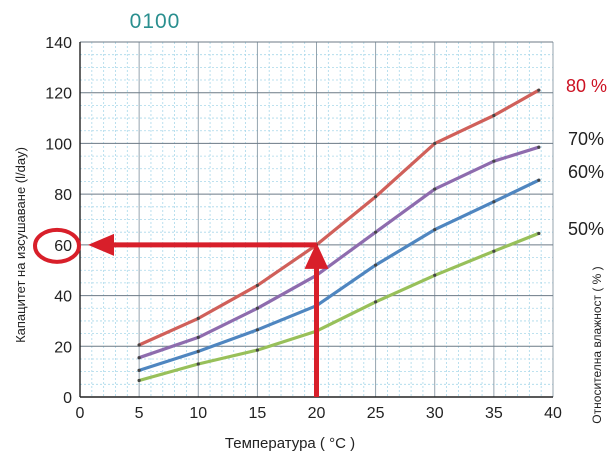  What do you see at coordinates (435, 413) in the screenshot?
I see `x-tick-label: 30` at bounding box center [435, 413].